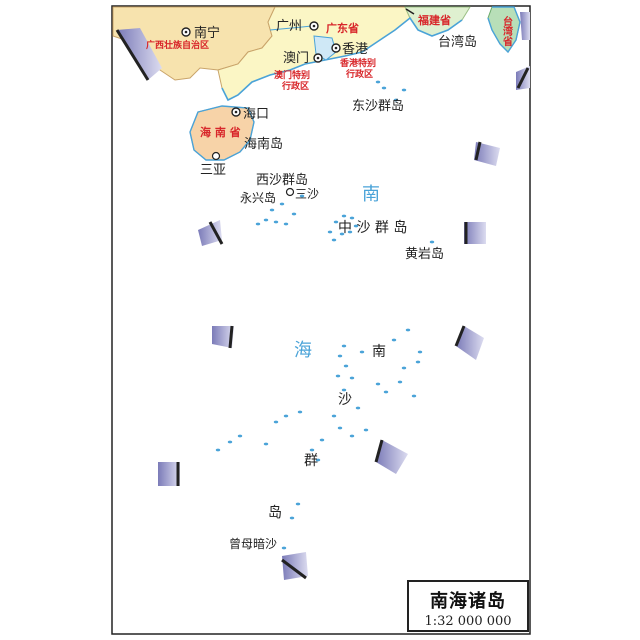 The height and width of the screenshot is (640, 640). What do you see at coordinates (355, 49) in the screenshot?
I see `label-xianggang: 香港` at bounding box center [355, 49].